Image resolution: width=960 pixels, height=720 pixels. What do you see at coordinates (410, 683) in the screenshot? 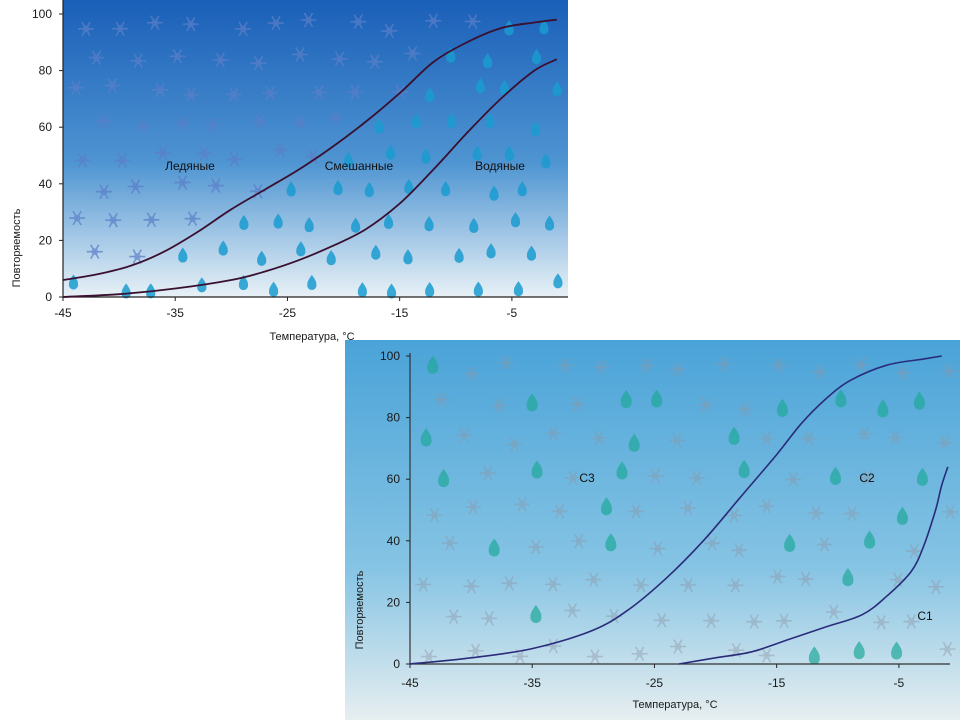
I see `x-tick-label: -45` at bounding box center [410, 683].